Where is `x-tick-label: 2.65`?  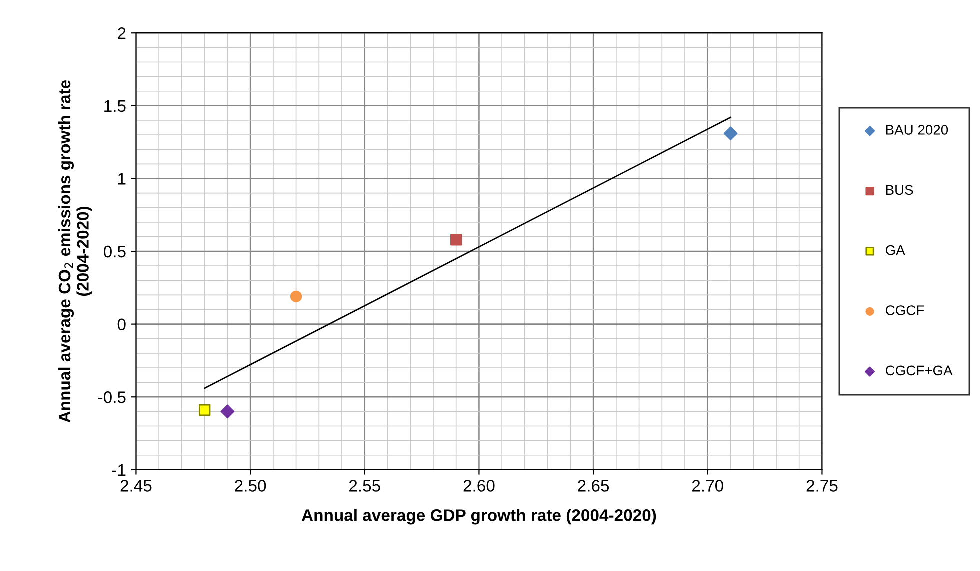
x-tick-label: 2.65 is located at coordinates (594, 486).